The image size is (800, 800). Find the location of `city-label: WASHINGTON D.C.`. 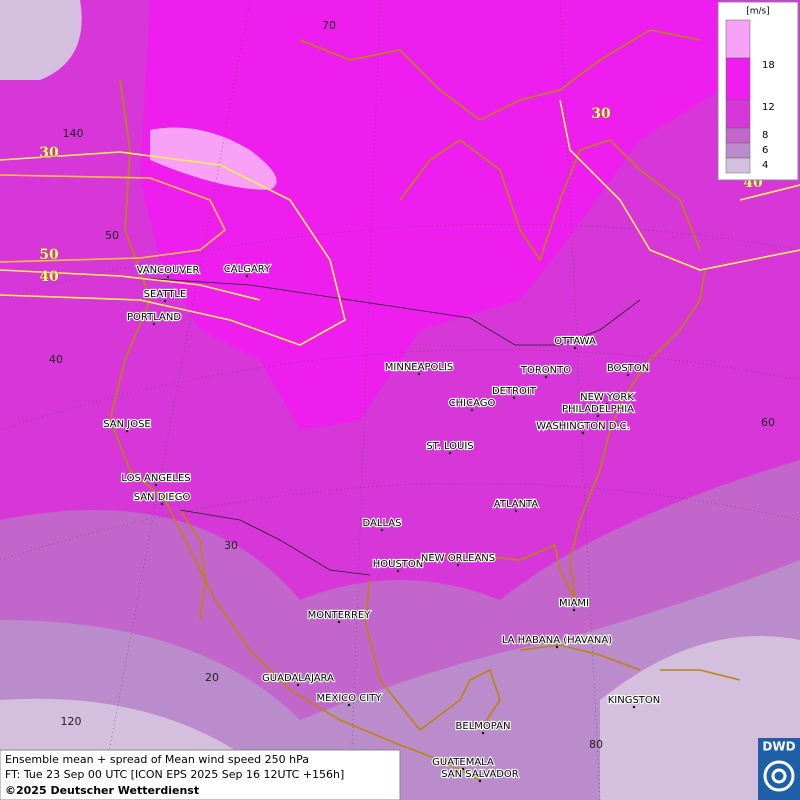

city-label: WASHINGTON D.C. is located at coordinates (583, 426).